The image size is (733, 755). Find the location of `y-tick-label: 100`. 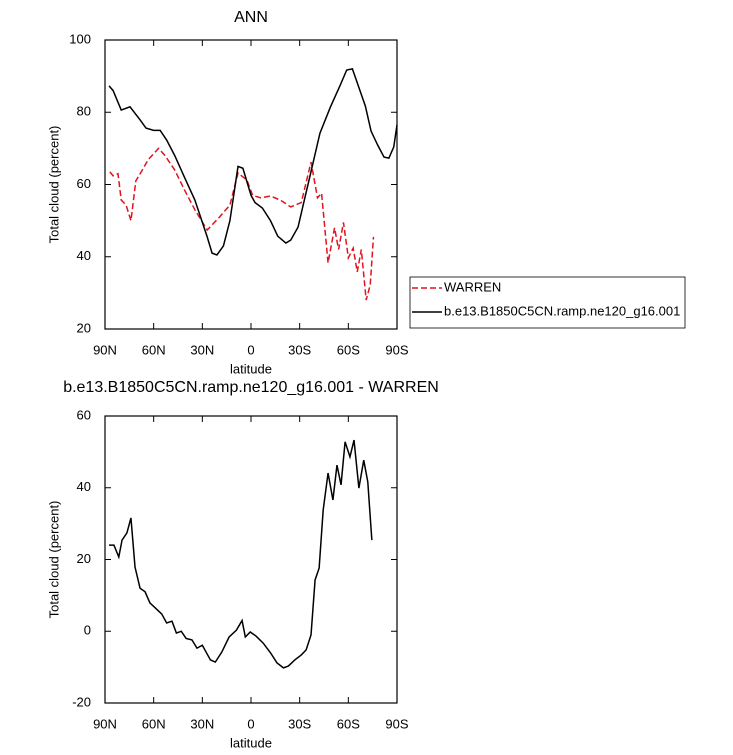

y-tick-label: 100 is located at coordinates (80, 38).